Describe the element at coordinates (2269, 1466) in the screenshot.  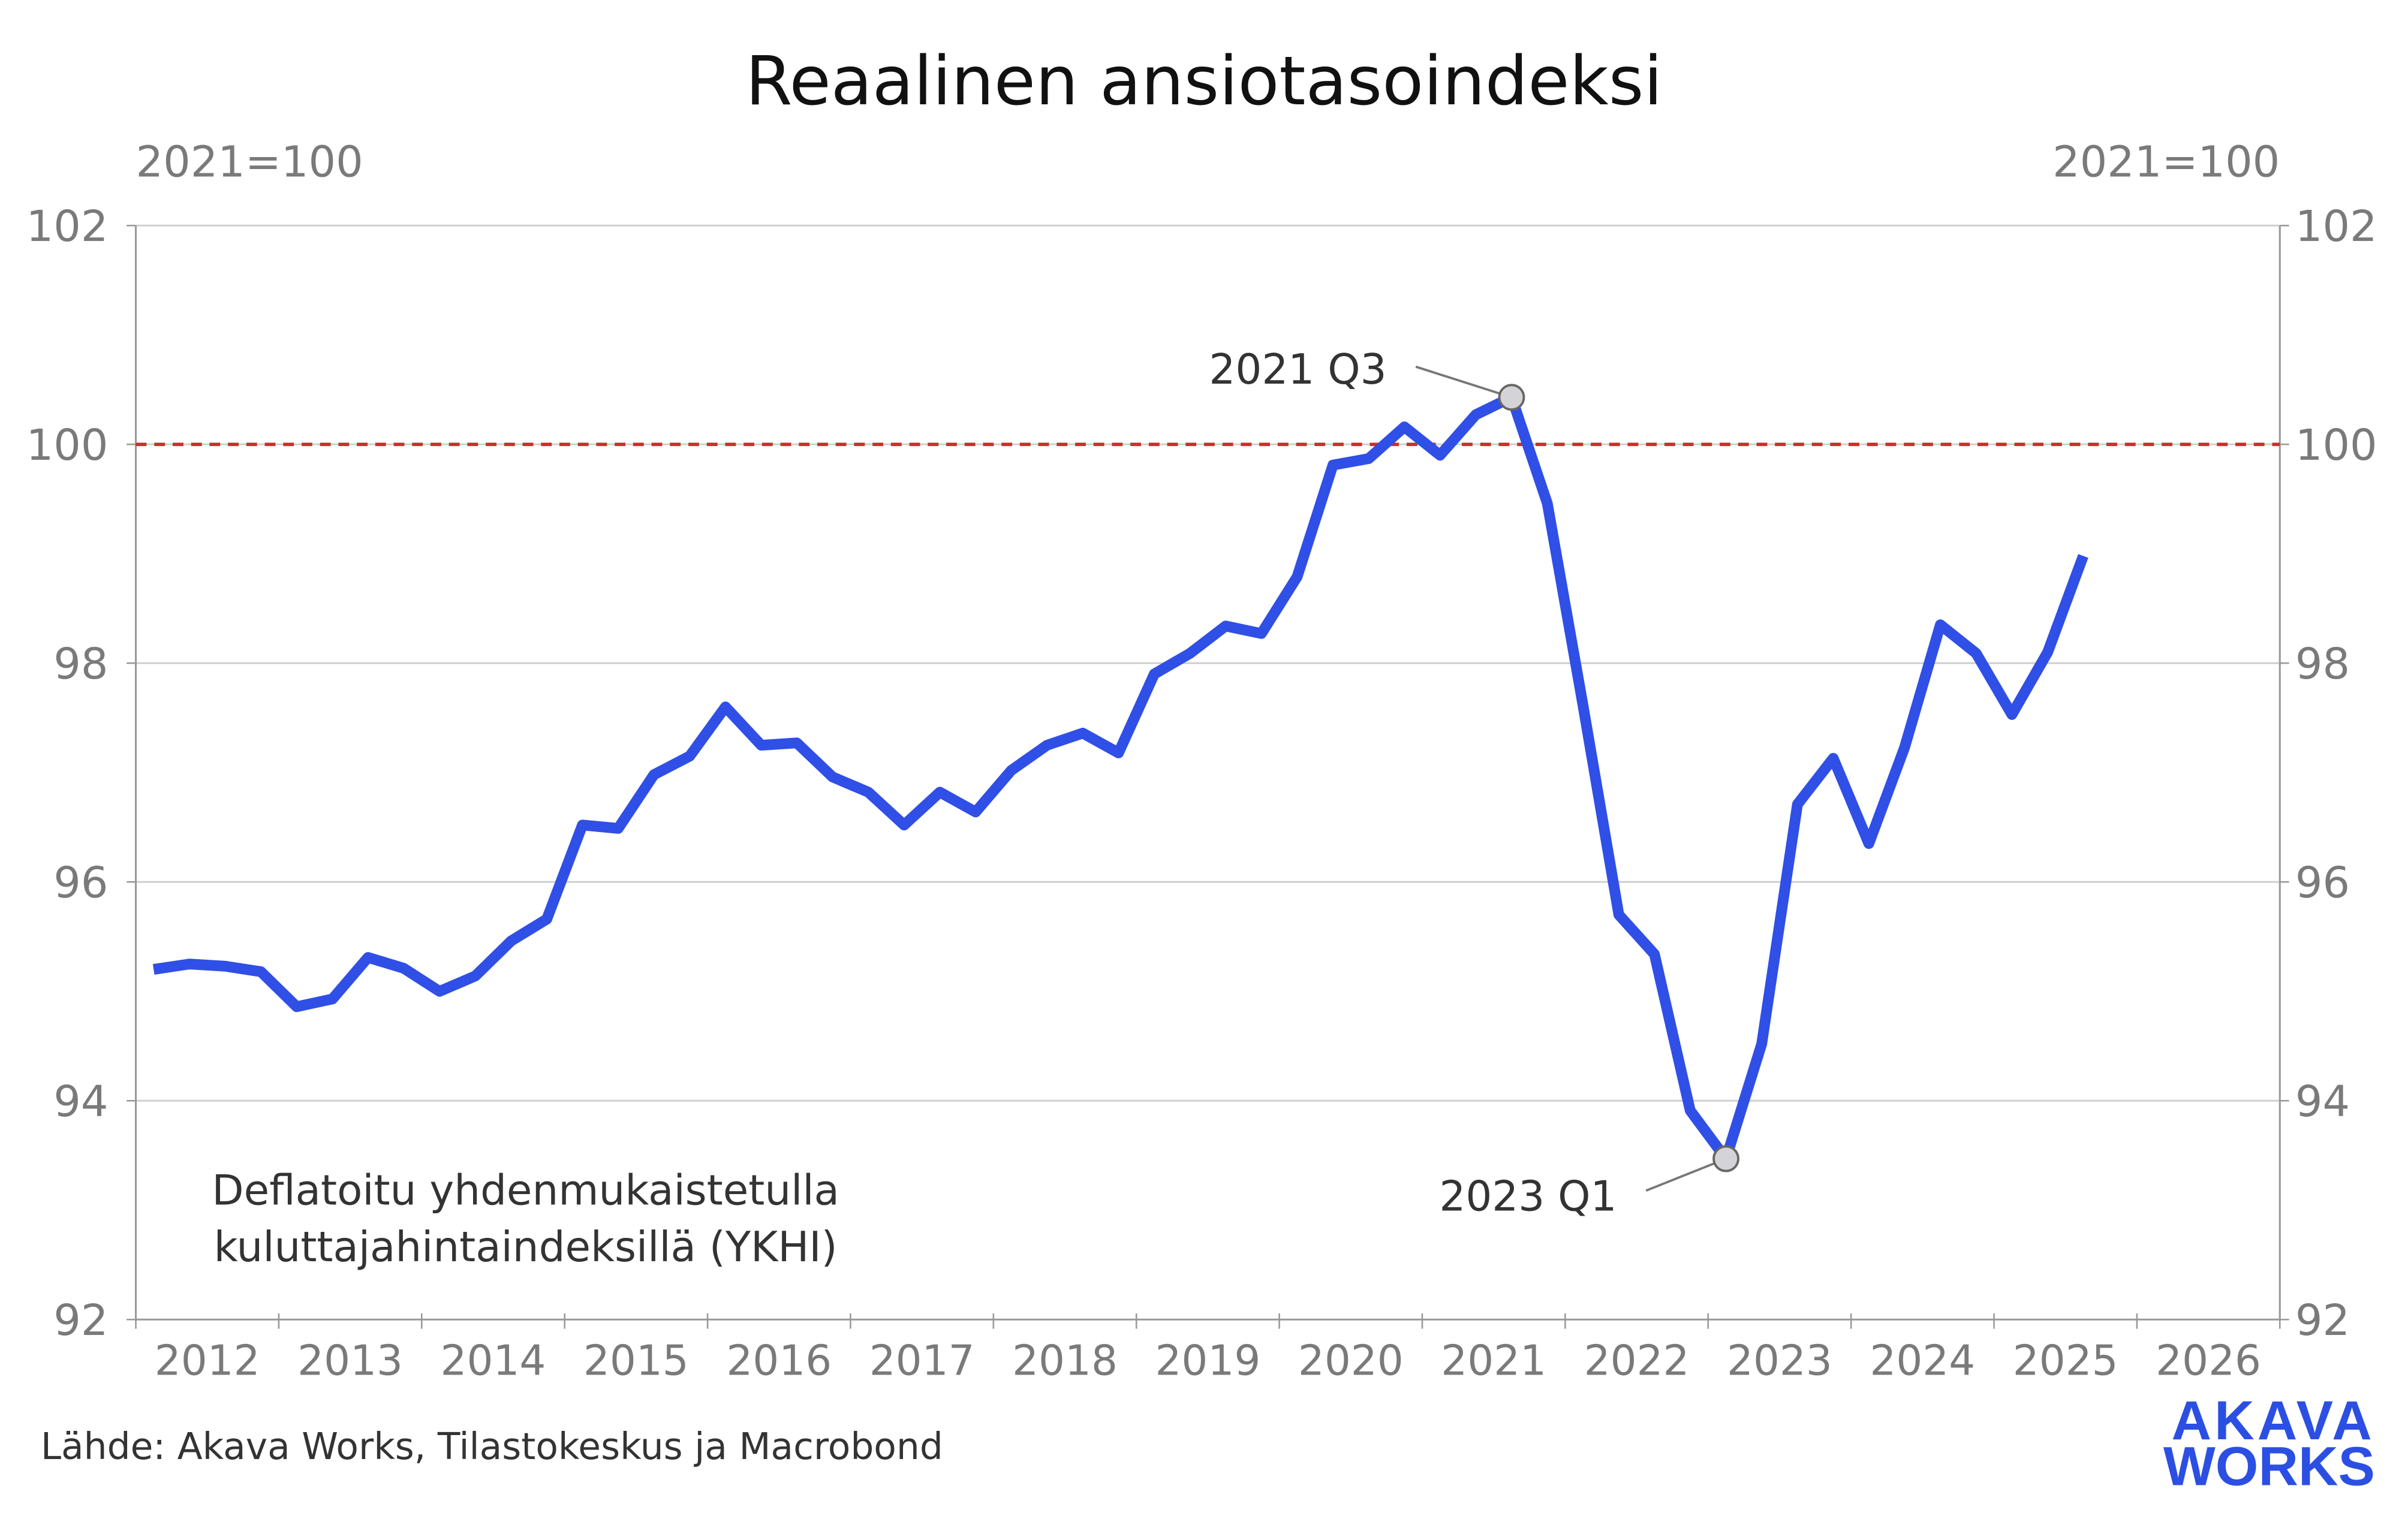
I see `logo-line-2: WORKS` at that location.